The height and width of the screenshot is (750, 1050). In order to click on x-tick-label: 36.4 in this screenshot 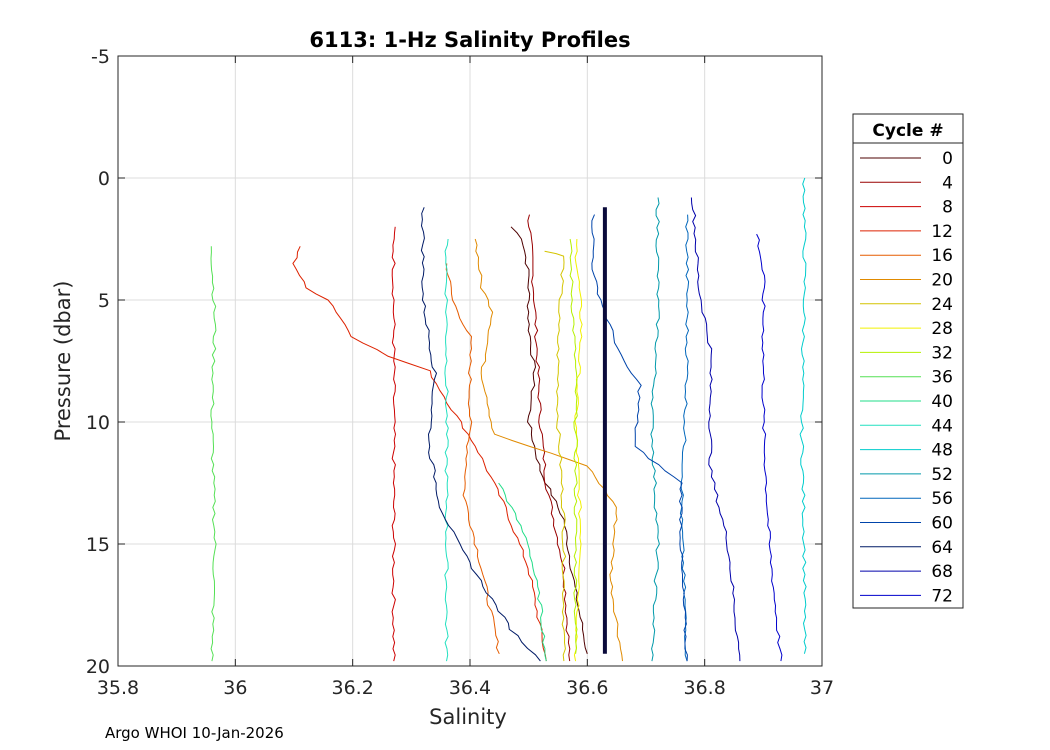, I will do `click(470, 688)`.